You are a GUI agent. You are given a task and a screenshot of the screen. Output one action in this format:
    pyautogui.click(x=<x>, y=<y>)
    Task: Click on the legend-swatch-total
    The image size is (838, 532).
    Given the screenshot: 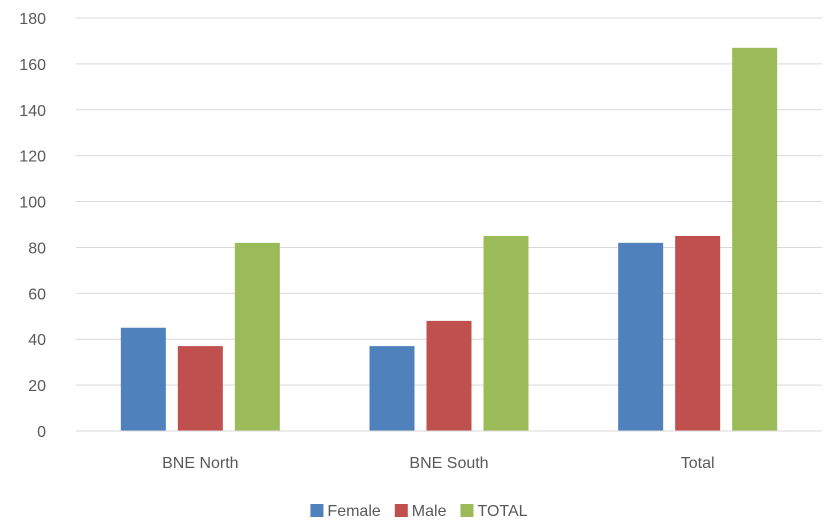 What is the action you would take?
    pyautogui.click(x=467, y=510)
    